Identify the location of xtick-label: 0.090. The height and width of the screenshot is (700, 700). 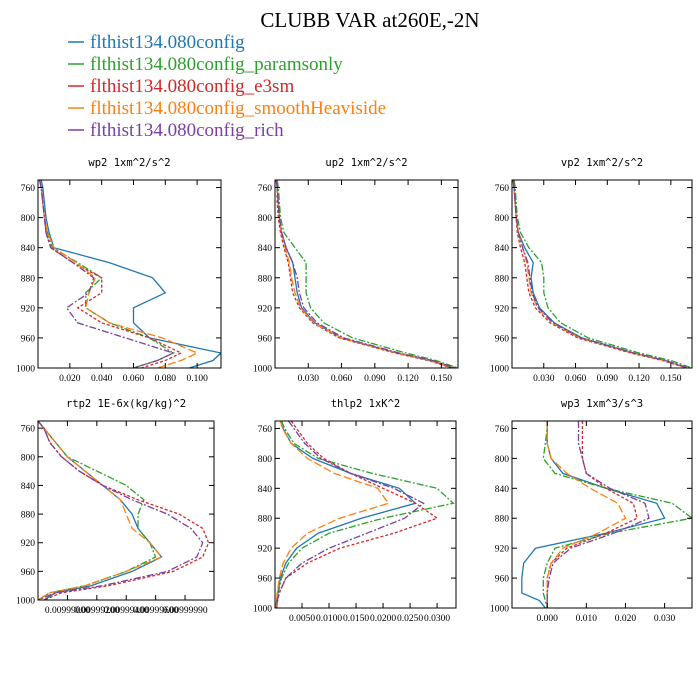
(608, 379).